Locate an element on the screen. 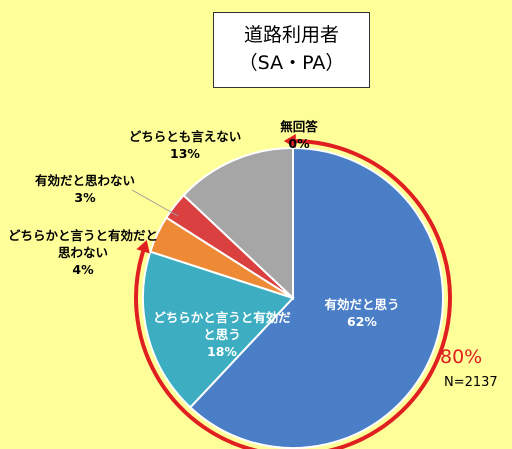 This screenshot has height=449, width=512. category-label: どちらかと言うと有効だと思う is located at coordinates (222, 326).